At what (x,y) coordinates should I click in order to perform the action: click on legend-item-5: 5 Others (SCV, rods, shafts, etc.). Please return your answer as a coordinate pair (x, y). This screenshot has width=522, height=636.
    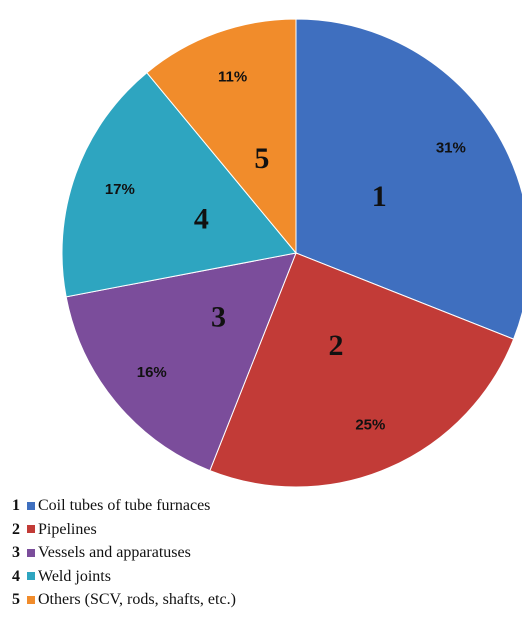
    Looking at the image, I should click on (124, 600).